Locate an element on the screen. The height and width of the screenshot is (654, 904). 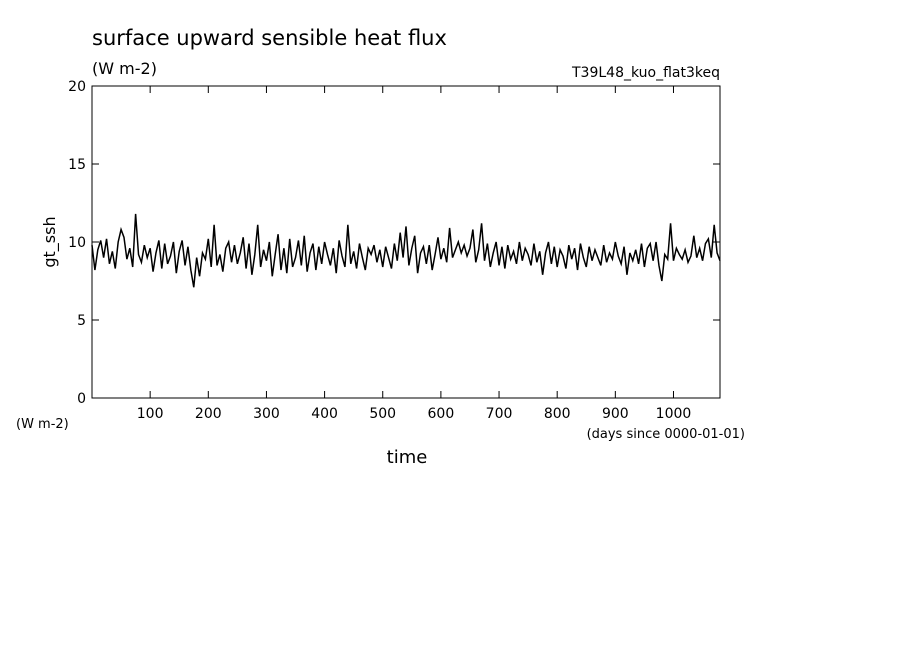
x-tick-label: 400 is located at coordinates (324, 414).